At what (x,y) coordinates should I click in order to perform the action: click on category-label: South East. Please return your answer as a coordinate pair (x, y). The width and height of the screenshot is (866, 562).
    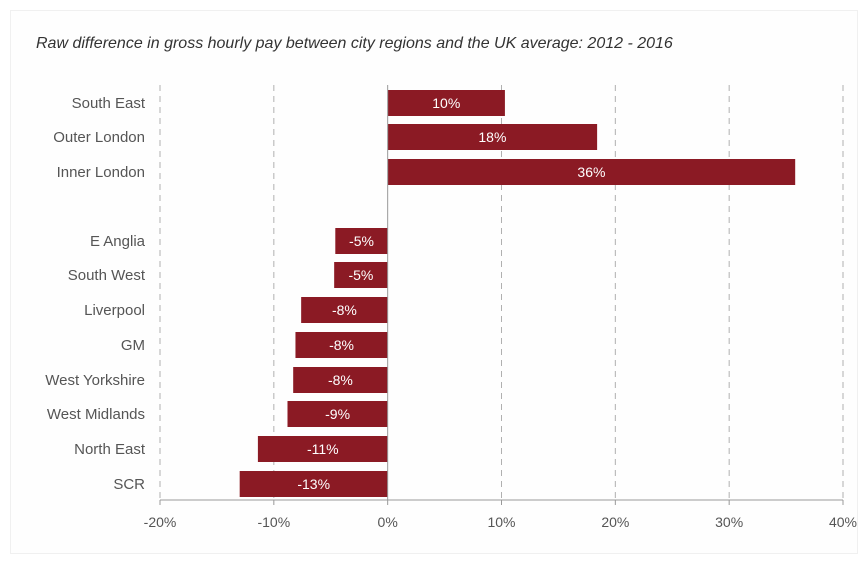
    Looking at the image, I should click on (109, 103).